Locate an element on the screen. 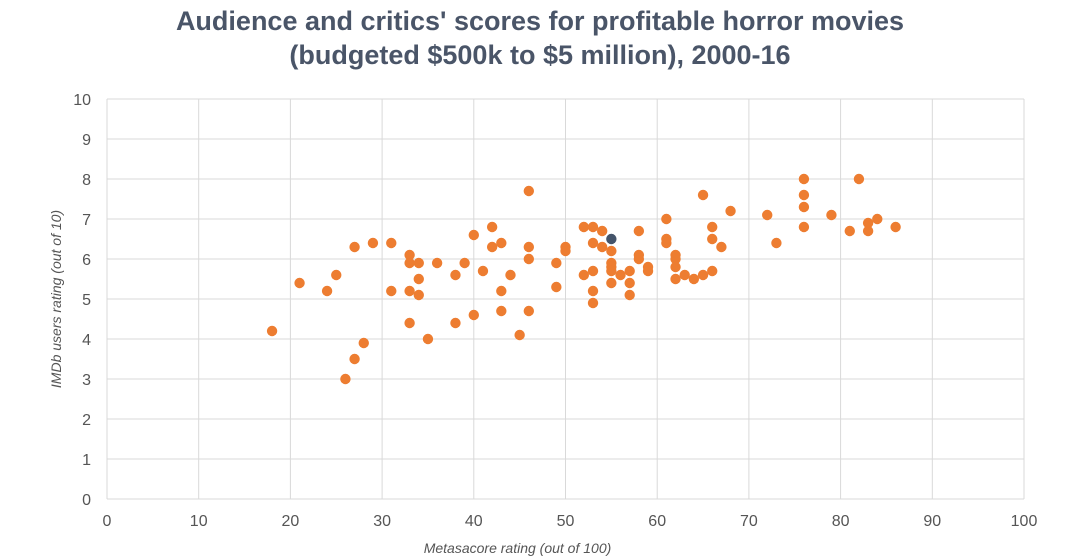 Image resolution: width=1080 pixels, height=559 pixels. y-tick-label: 9 is located at coordinates (86, 140).